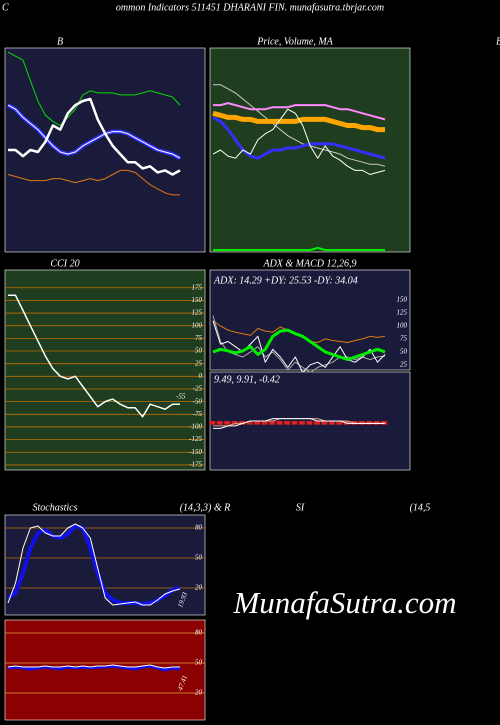 The image size is (500, 725). Describe the element at coordinates (300, 507) in the screenshot. I see `rsi-label: SI` at that location.